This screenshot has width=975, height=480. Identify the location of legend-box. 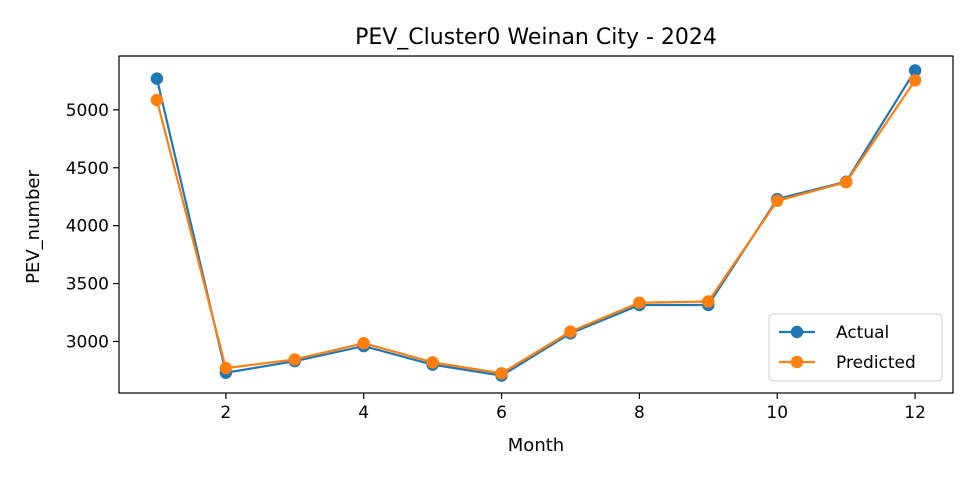
(855, 347).